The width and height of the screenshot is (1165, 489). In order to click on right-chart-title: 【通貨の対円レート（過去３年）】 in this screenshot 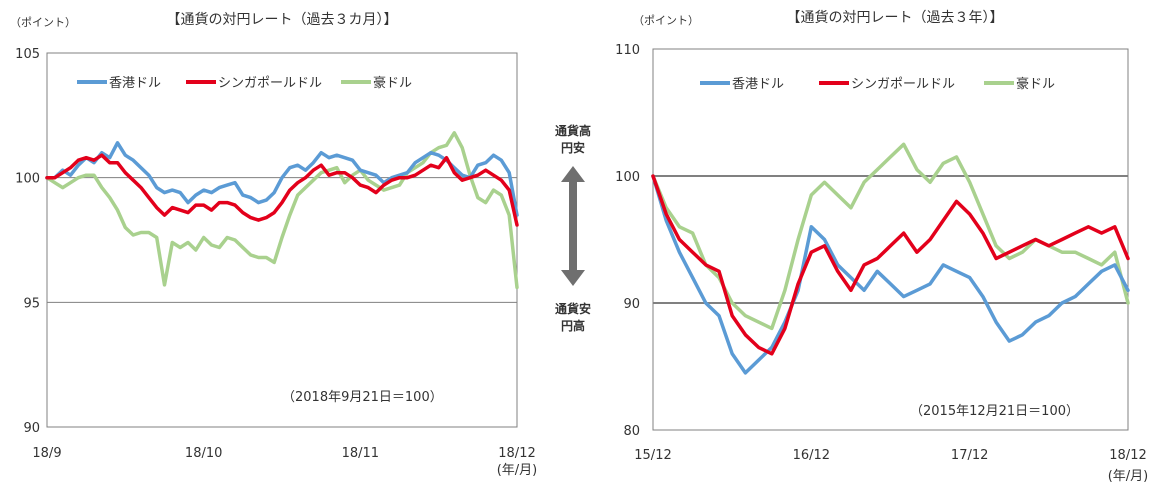, I will do `click(895, 17)`.